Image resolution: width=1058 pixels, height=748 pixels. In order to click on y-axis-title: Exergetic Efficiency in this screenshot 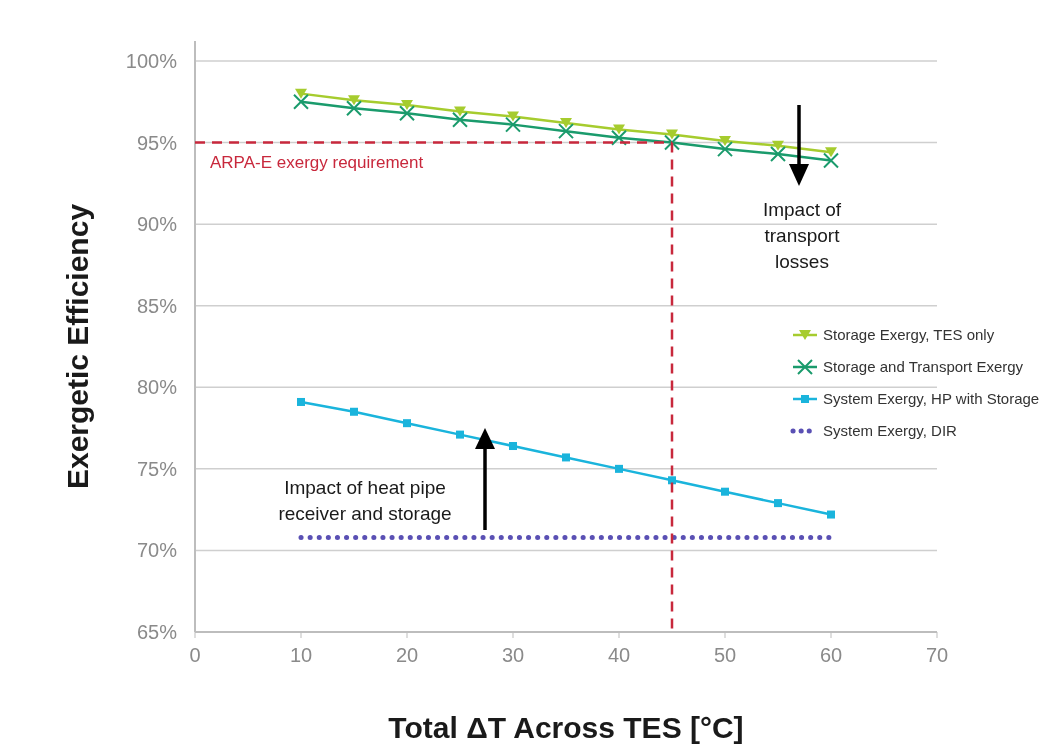, I will do `click(77, 346)`.